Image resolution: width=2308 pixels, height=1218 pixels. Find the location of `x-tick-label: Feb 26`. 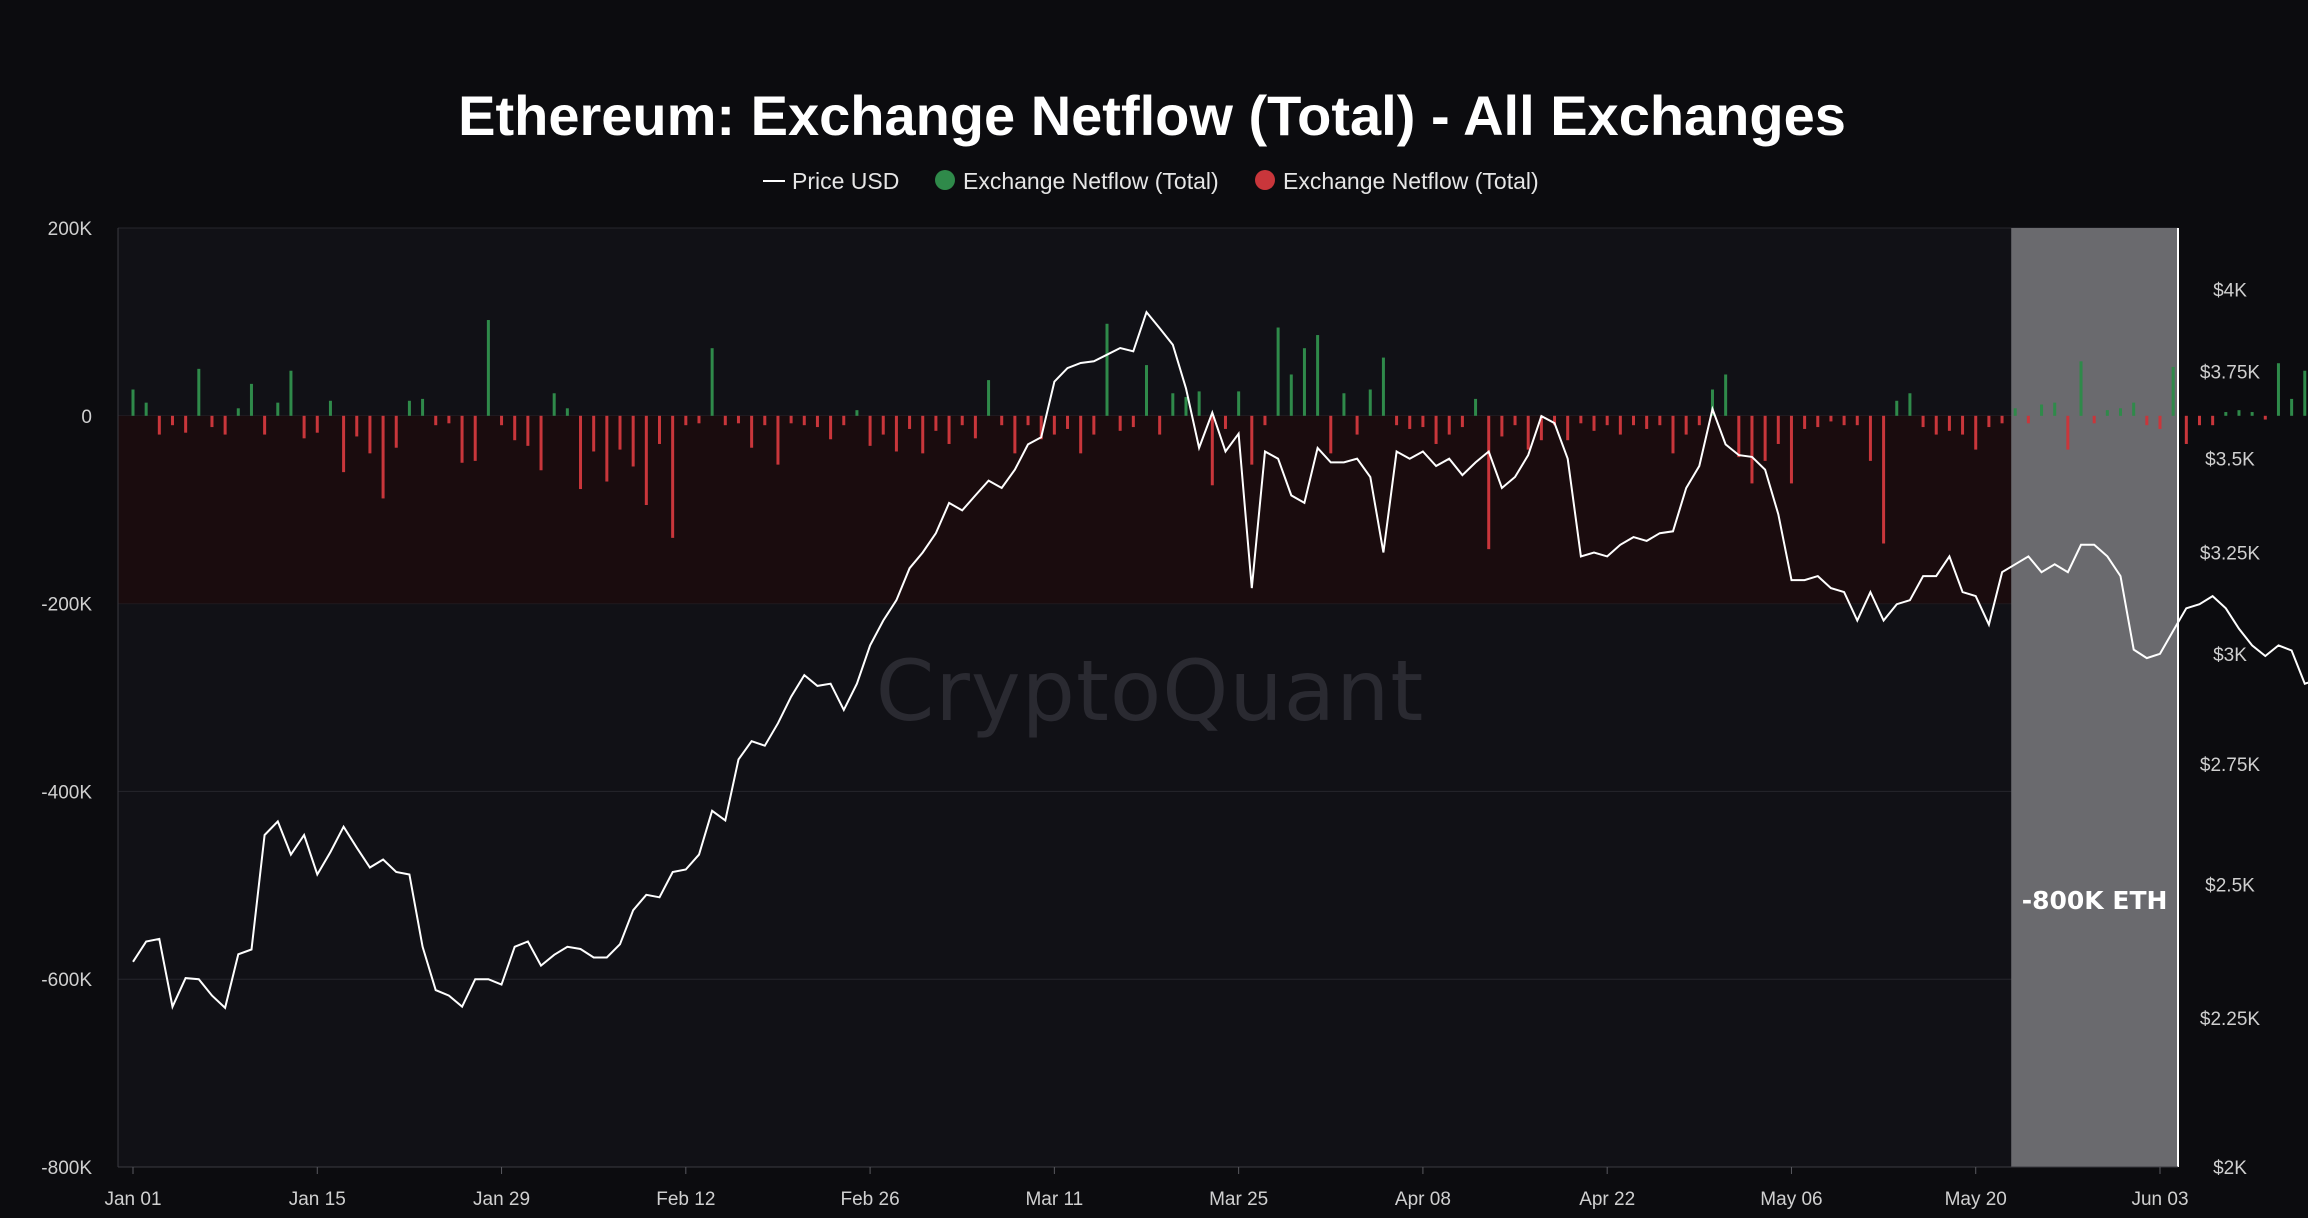

x-tick-label: Feb 26 is located at coordinates (870, 1199).